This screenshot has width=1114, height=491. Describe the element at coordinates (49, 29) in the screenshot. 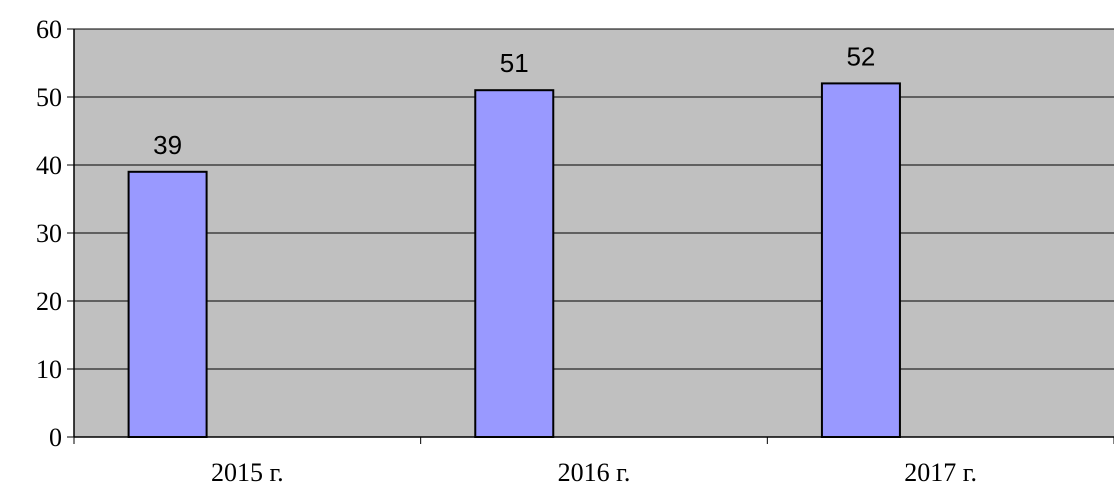

I see `y-tick-label: 60` at that location.